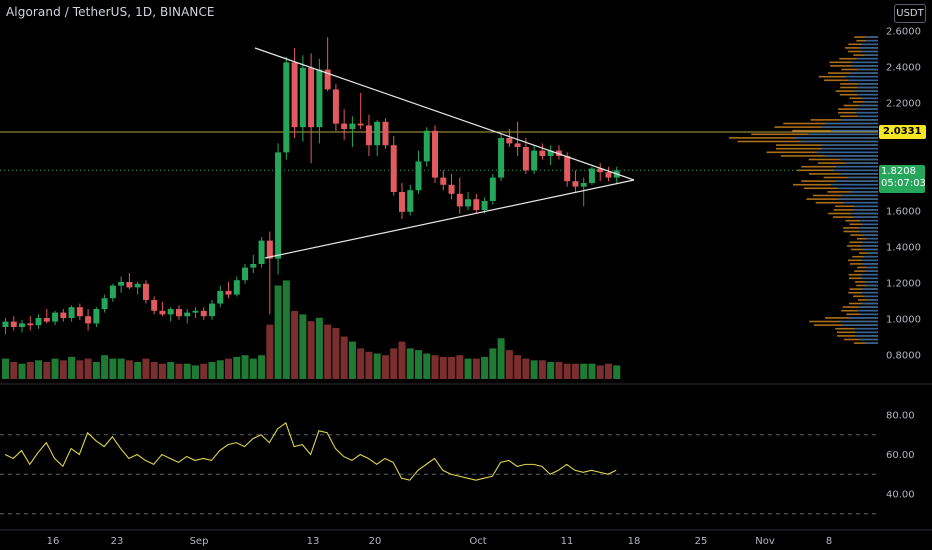  What do you see at coordinates (117, 541) in the screenshot?
I see `time-axis-label: 23` at bounding box center [117, 541].